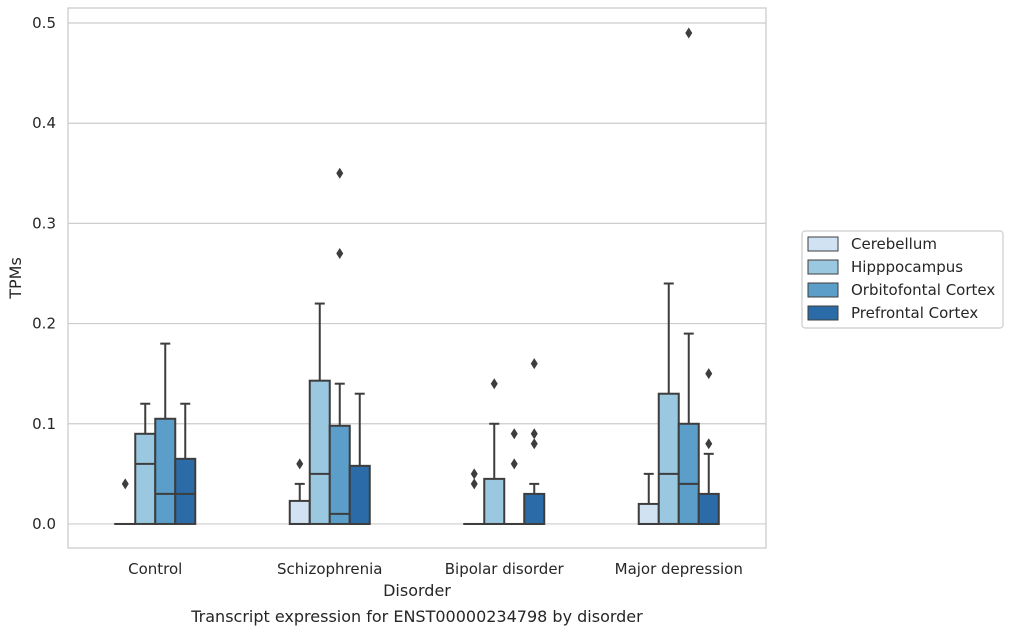 The width and height of the screenshot is (1014, 634). I want to click on y-tick-label: 0.5, so click(44, 23).